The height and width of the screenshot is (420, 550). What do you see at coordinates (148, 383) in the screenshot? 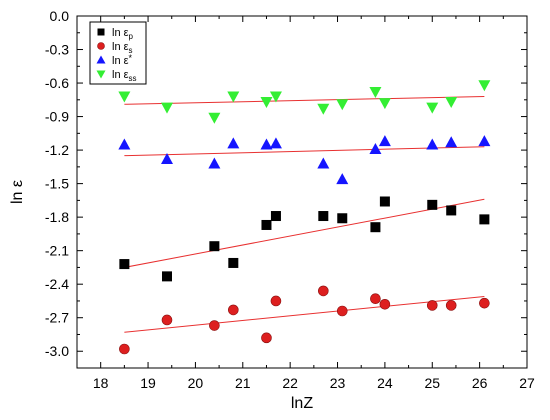
I see `x-tick-label: 19` at bounding box center [148, 383].